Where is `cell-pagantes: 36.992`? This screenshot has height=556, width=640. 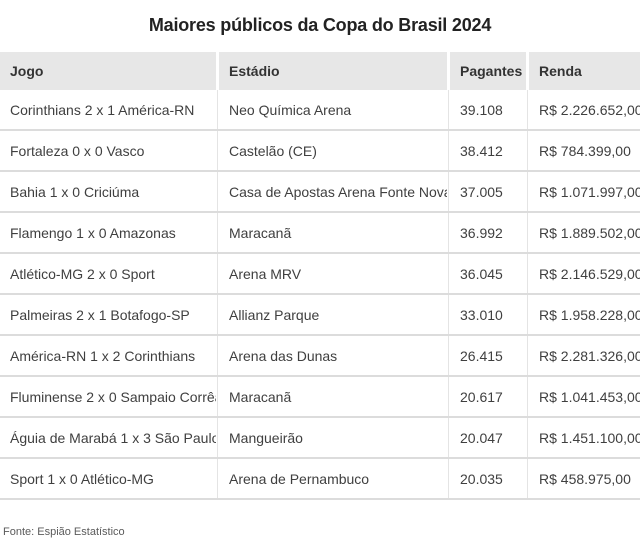
cell-pagantes: 36.992 is located at coordinates (487, 232).